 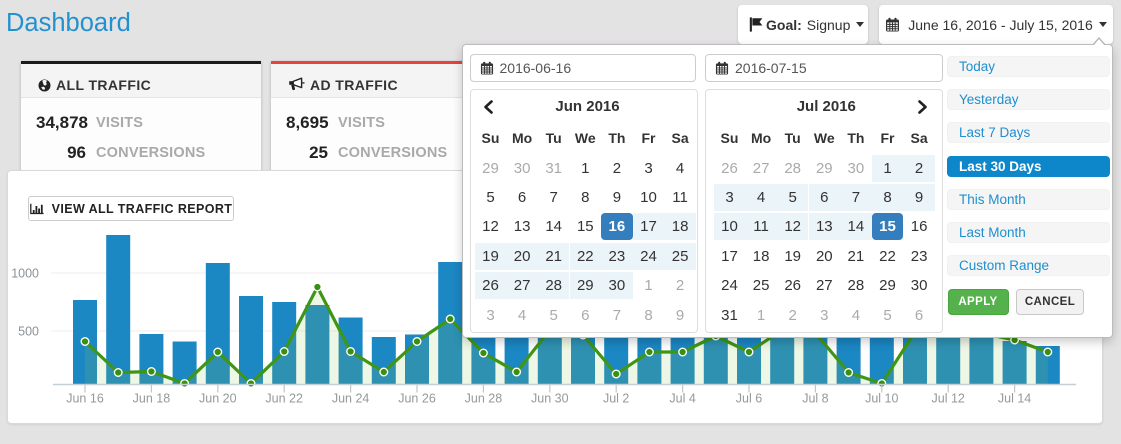 I want to click on svg-text: Jun 18, so click(x=152, y=399).